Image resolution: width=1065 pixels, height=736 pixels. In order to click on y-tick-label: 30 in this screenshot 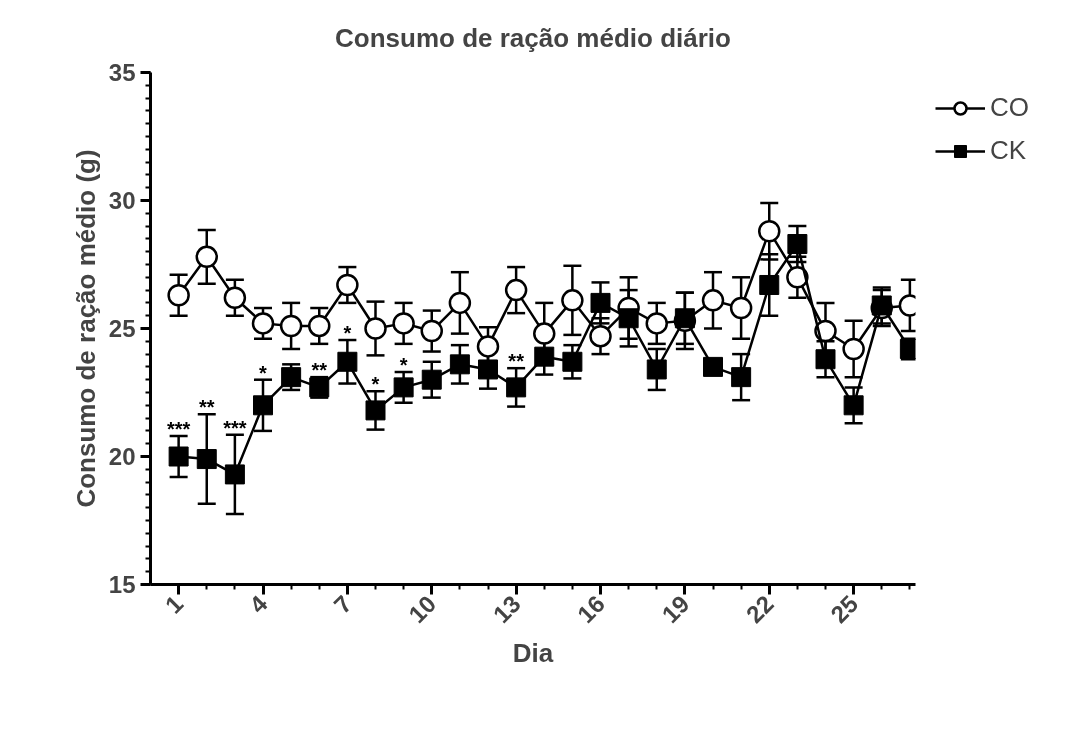, I will do `click(122, 200)`.